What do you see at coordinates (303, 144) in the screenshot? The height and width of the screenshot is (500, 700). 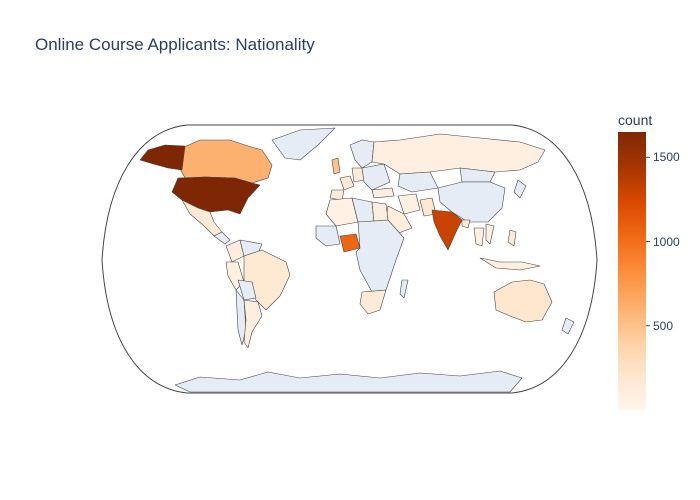 I see `greenland` at bounding box center [303, 144].